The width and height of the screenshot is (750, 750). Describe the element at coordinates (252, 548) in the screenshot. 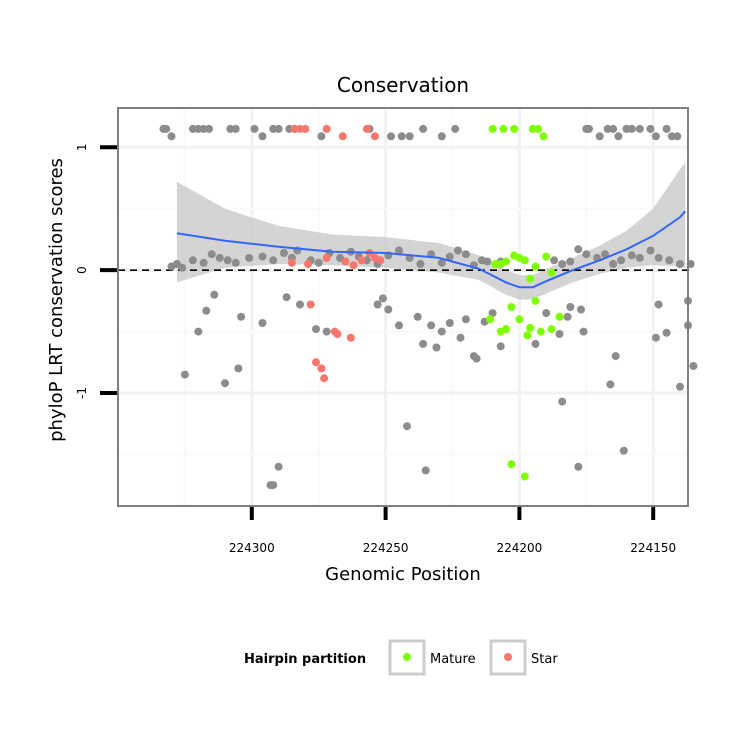

I see `x-tick-label: 224300` at that location.